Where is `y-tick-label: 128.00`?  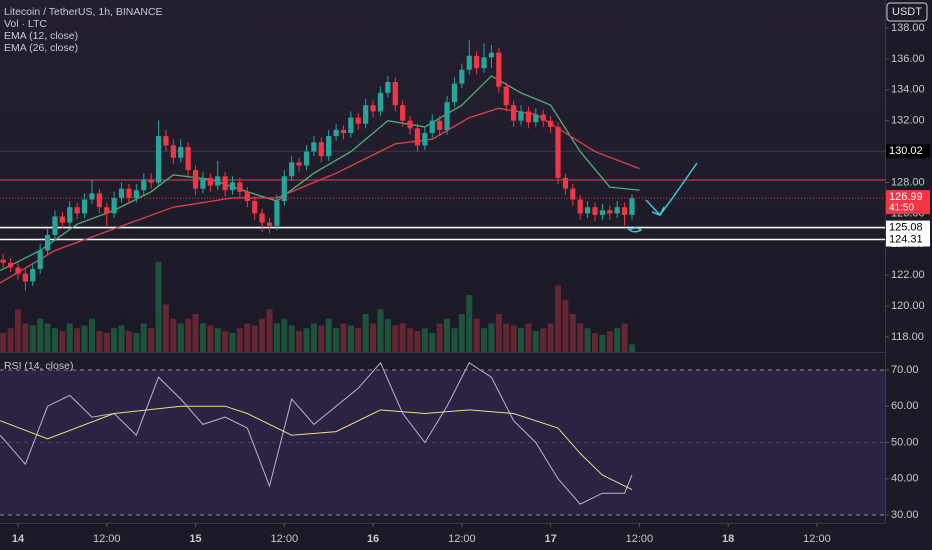 y-tick-label: 128.00 is located at coordinates (908, 182).